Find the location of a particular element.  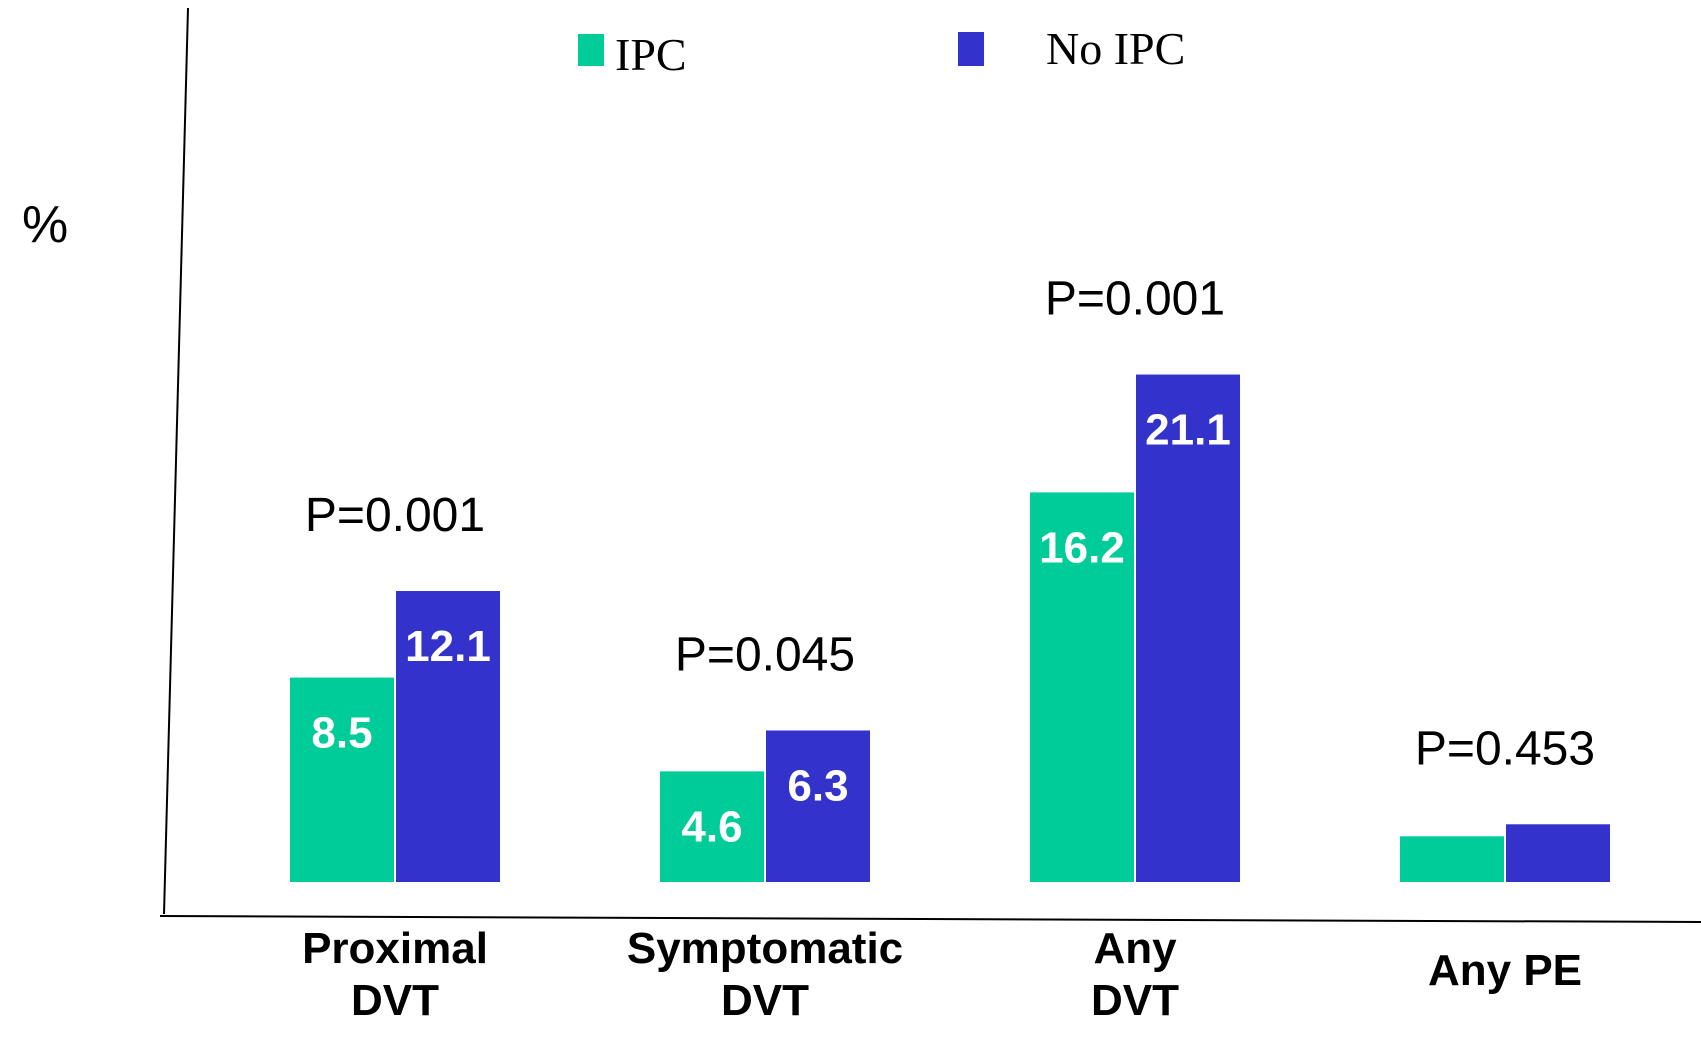

tick-label-any-dvt-line-1: Any is located at coordinates (1135, 948).